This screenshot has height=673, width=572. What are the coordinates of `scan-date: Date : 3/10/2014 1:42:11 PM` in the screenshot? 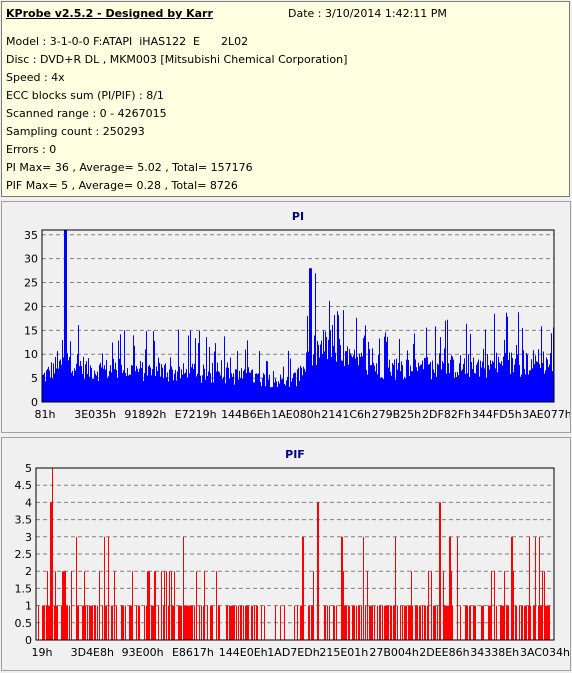 It's located at (367, 13).